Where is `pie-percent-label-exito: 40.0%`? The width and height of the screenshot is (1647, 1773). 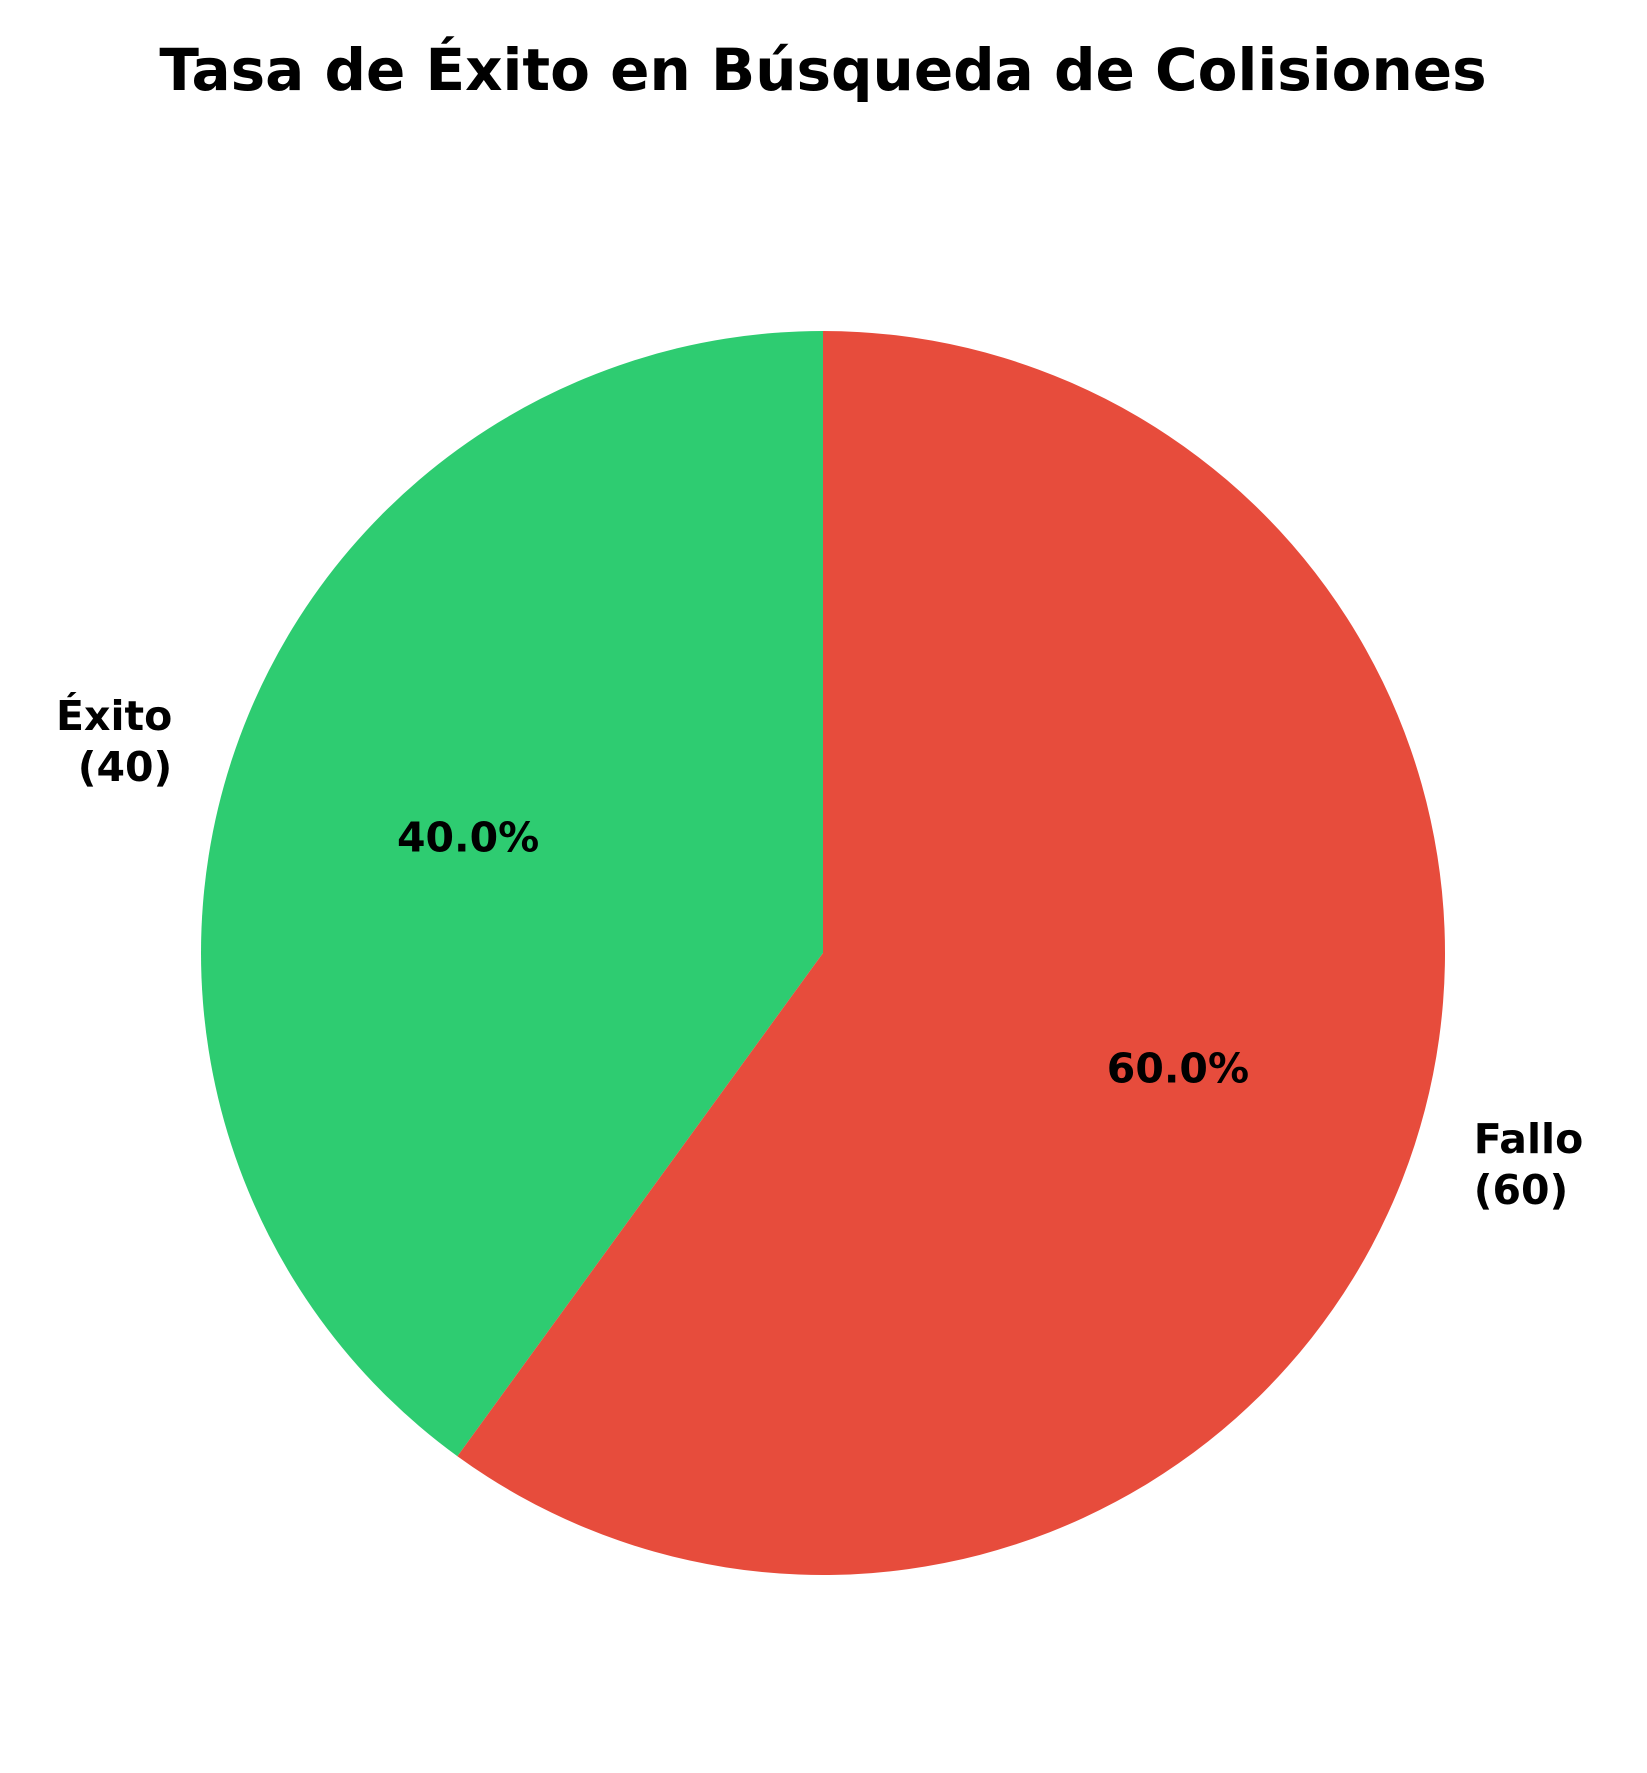
pie-percent-label-exito: 40.0% is located at coordinates (468, 838).